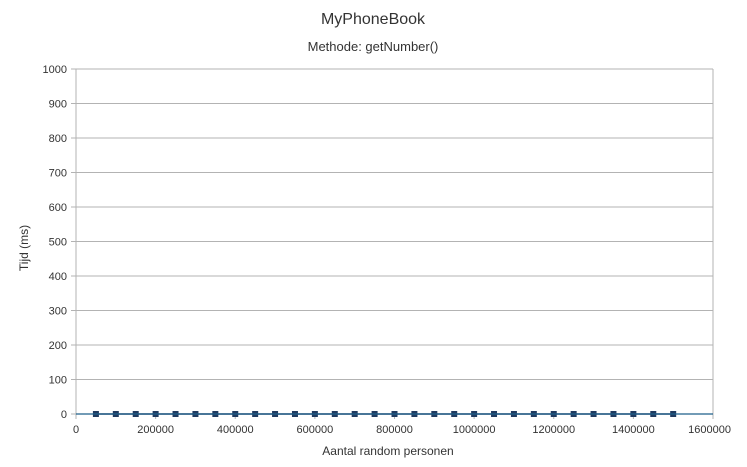  I want to click on series-layer, so click(394, 414).